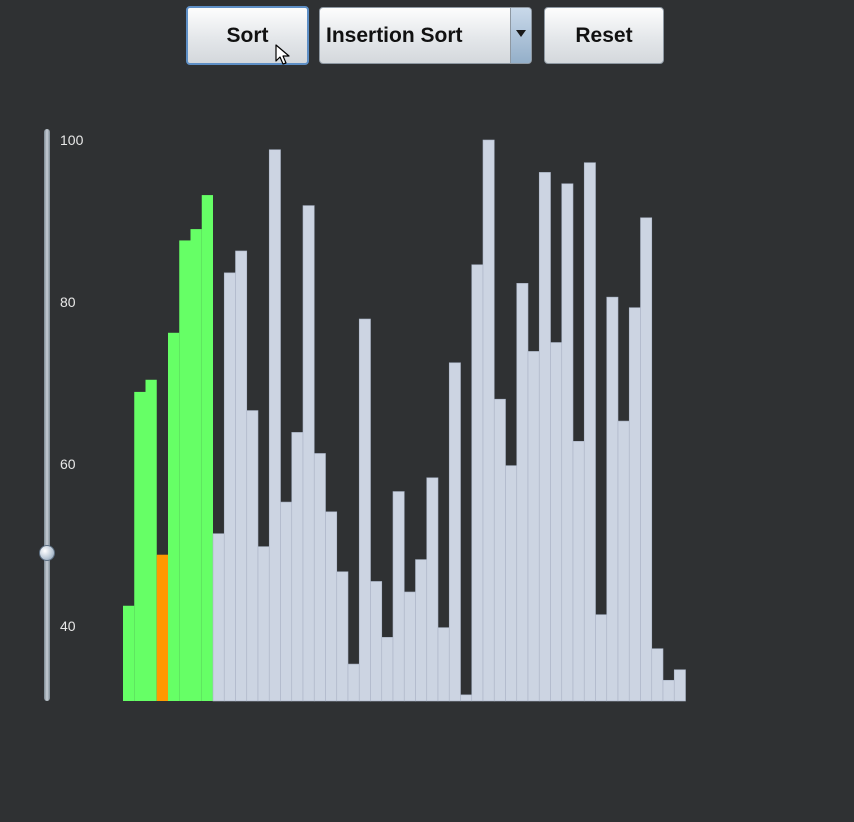  I want to click on value-slider-track, so click(47, 415).